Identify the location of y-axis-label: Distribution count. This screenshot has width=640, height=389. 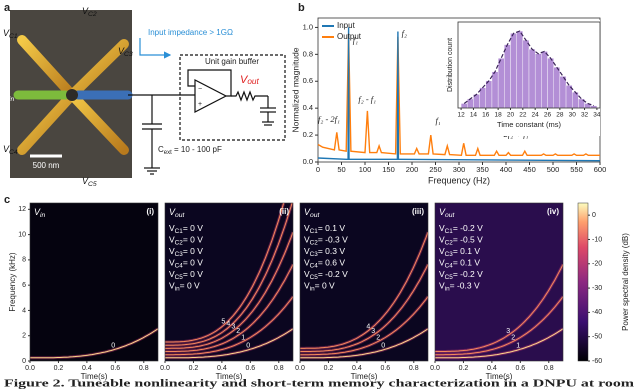
(450, 65).